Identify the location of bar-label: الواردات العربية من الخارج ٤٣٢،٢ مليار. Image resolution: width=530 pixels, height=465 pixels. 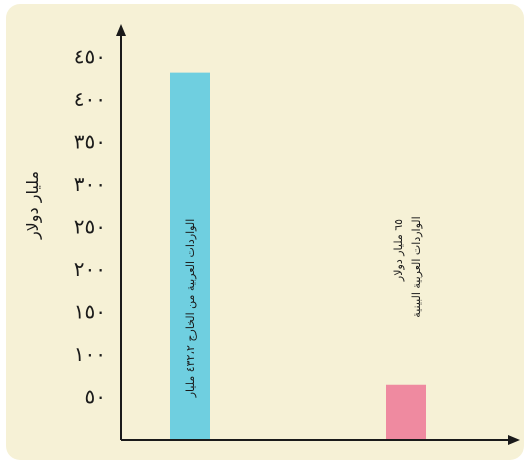
(190, 309).